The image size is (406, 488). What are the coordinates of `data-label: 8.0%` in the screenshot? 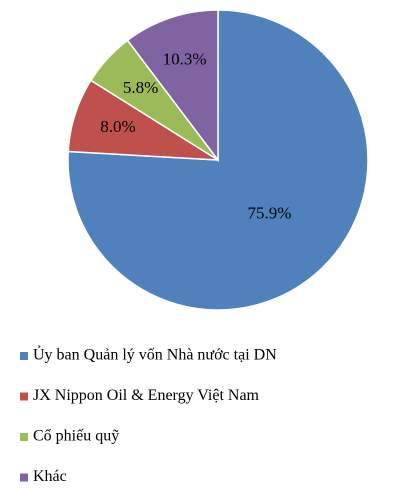 It's located at (117, 126).